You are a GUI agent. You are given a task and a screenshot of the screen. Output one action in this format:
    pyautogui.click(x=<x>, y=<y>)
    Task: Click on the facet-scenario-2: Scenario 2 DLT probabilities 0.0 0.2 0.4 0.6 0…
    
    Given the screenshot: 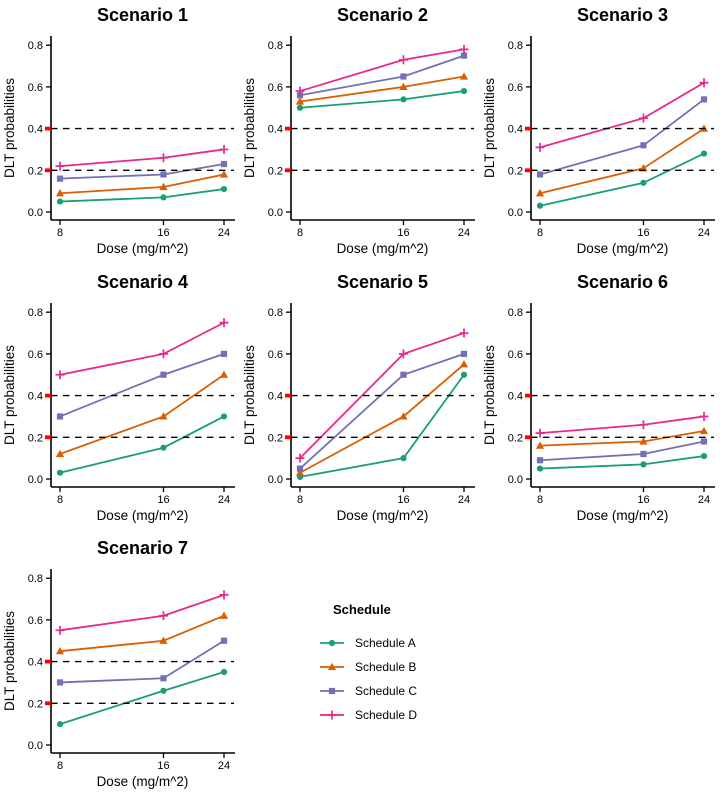 What is the action you would take?
    pyautogui.click(x=360, y=133)
    